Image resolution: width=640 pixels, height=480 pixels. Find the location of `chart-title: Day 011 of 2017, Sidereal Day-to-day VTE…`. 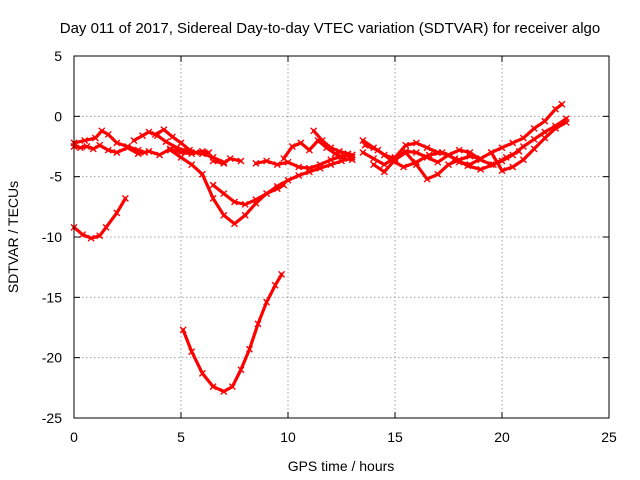

chart-title: Day 011 of 2017, Sidereal Day-to-day VTE… is located at coordinates (330, 28).